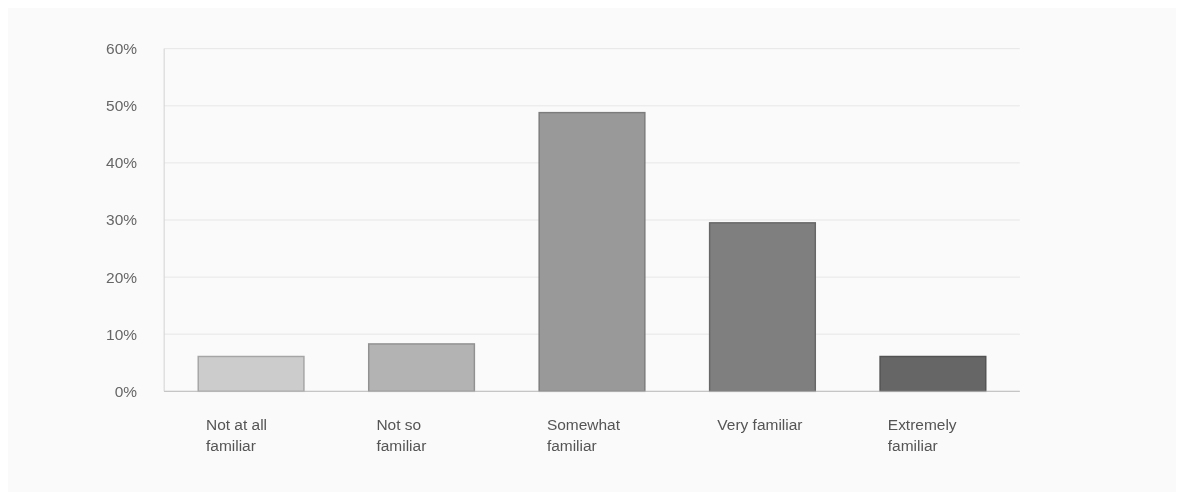  What do you see at coordinates (922, 435) in the screenshot?
I see `x-tick-label: Extremely familiar` at bounding box center [922, 435].